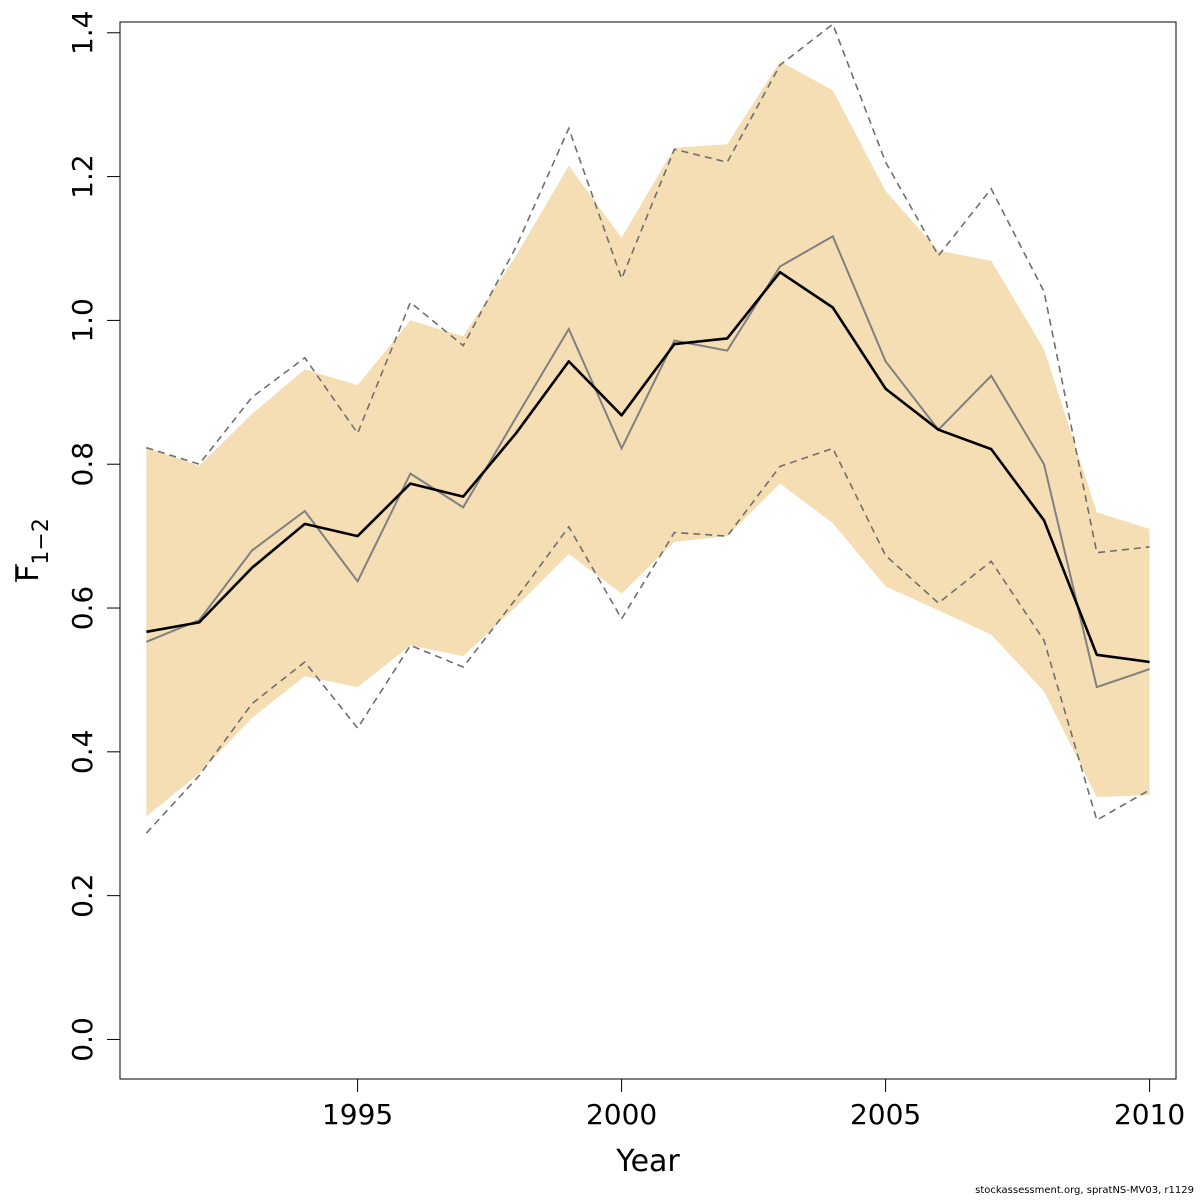  I want to click on y-tick-label: 0.8, so click(82, 464).